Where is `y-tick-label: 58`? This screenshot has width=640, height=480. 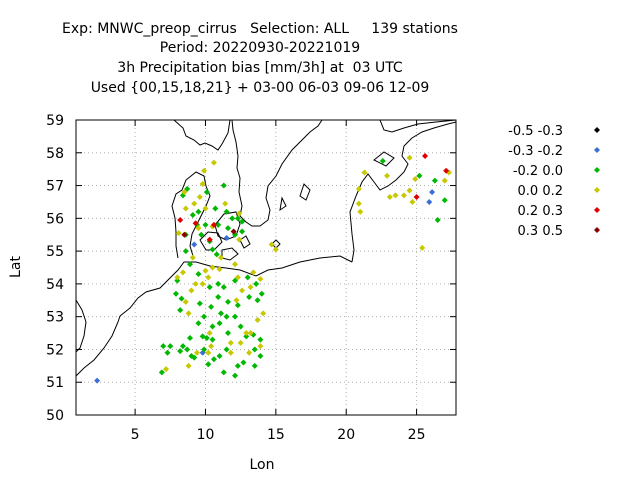
y-tick-label: 58 is located at coordinates (55, 154).